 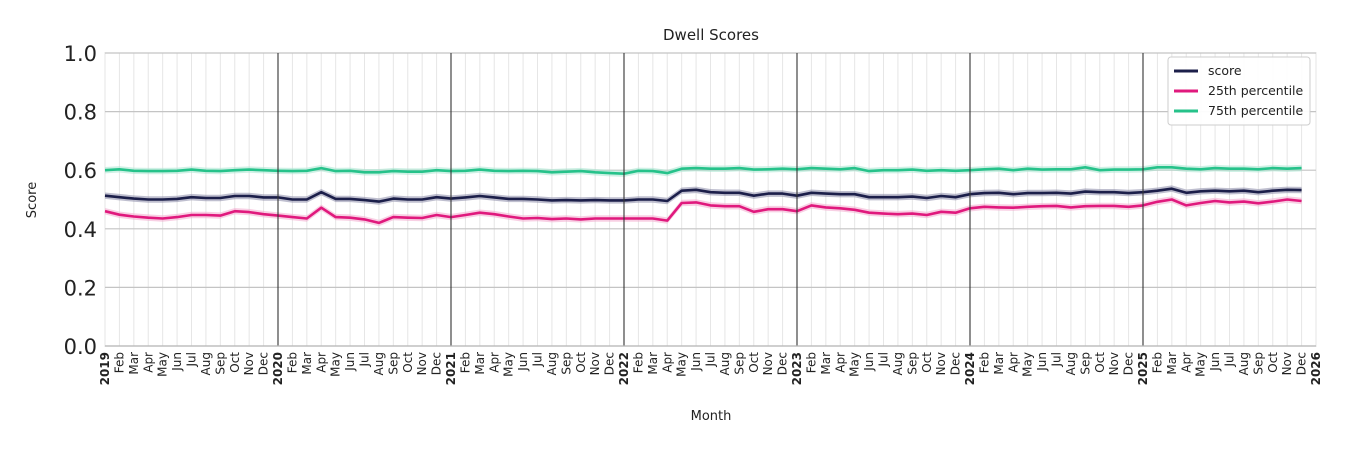 What do you see at coordinates (1225, 70) in the screenshot?
I see `legend-label: score` at bounding box center [1225, 70].